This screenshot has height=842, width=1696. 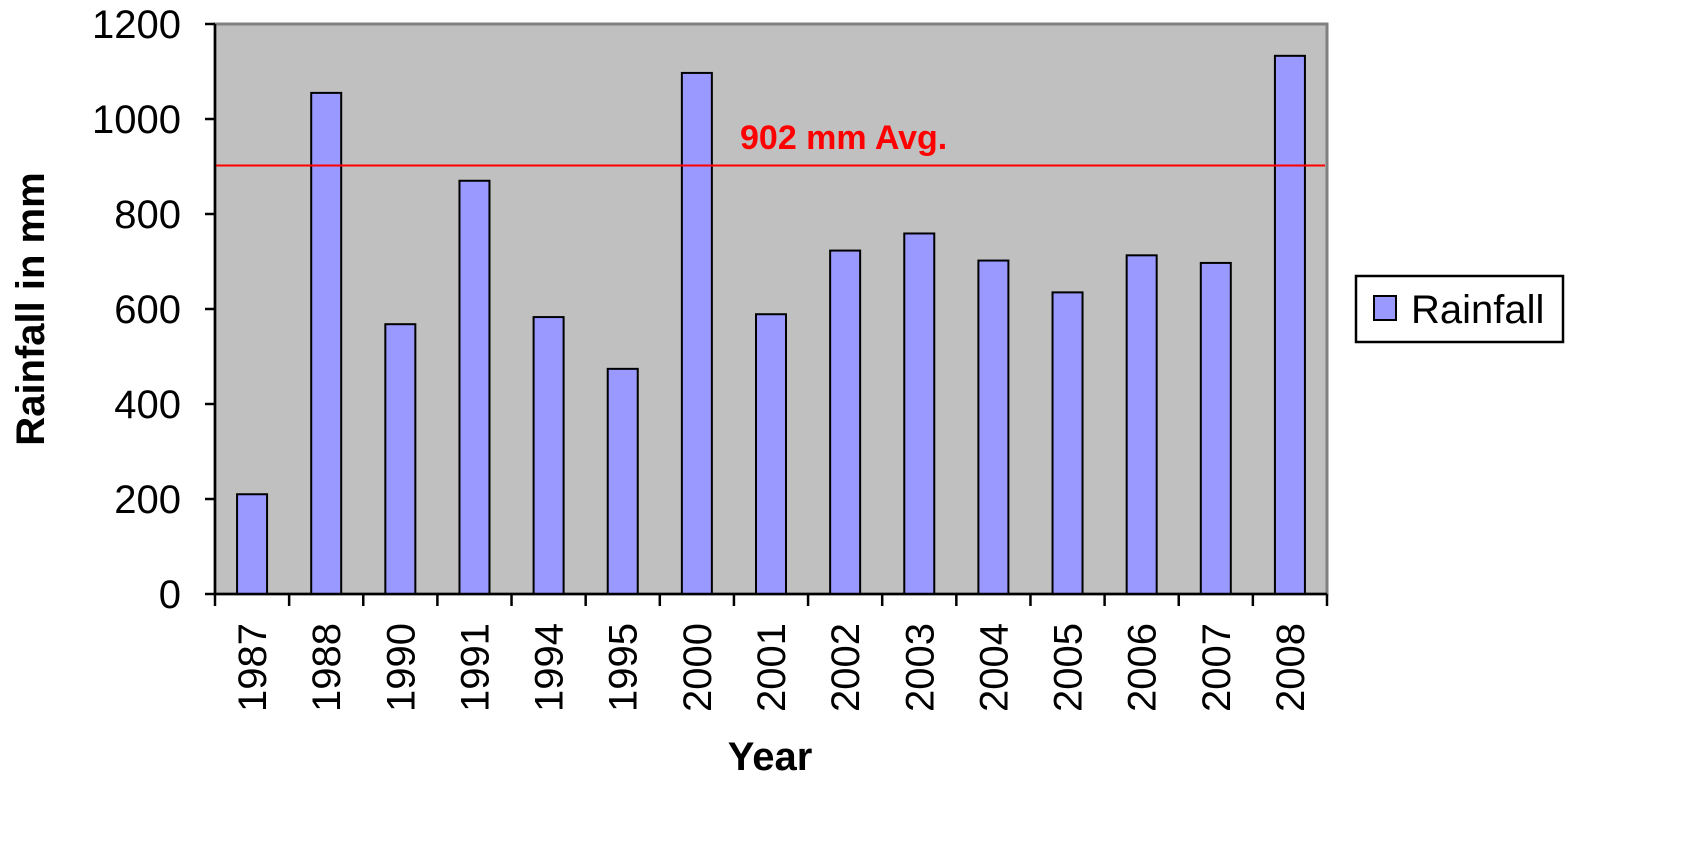 I want to click on bar-2007, so click(x=1215, y=428).